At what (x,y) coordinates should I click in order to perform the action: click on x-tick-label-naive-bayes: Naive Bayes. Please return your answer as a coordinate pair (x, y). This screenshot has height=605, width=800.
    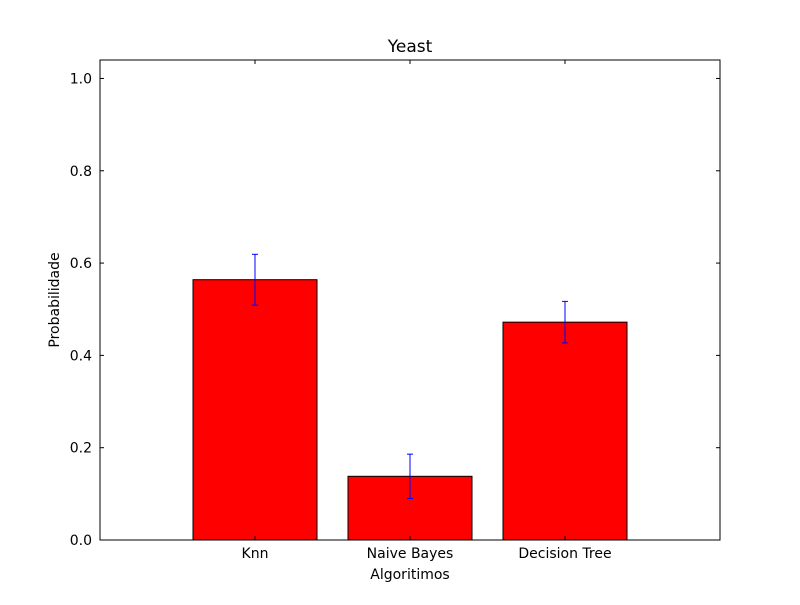
    Looking at the image, I should click on (410, 554).